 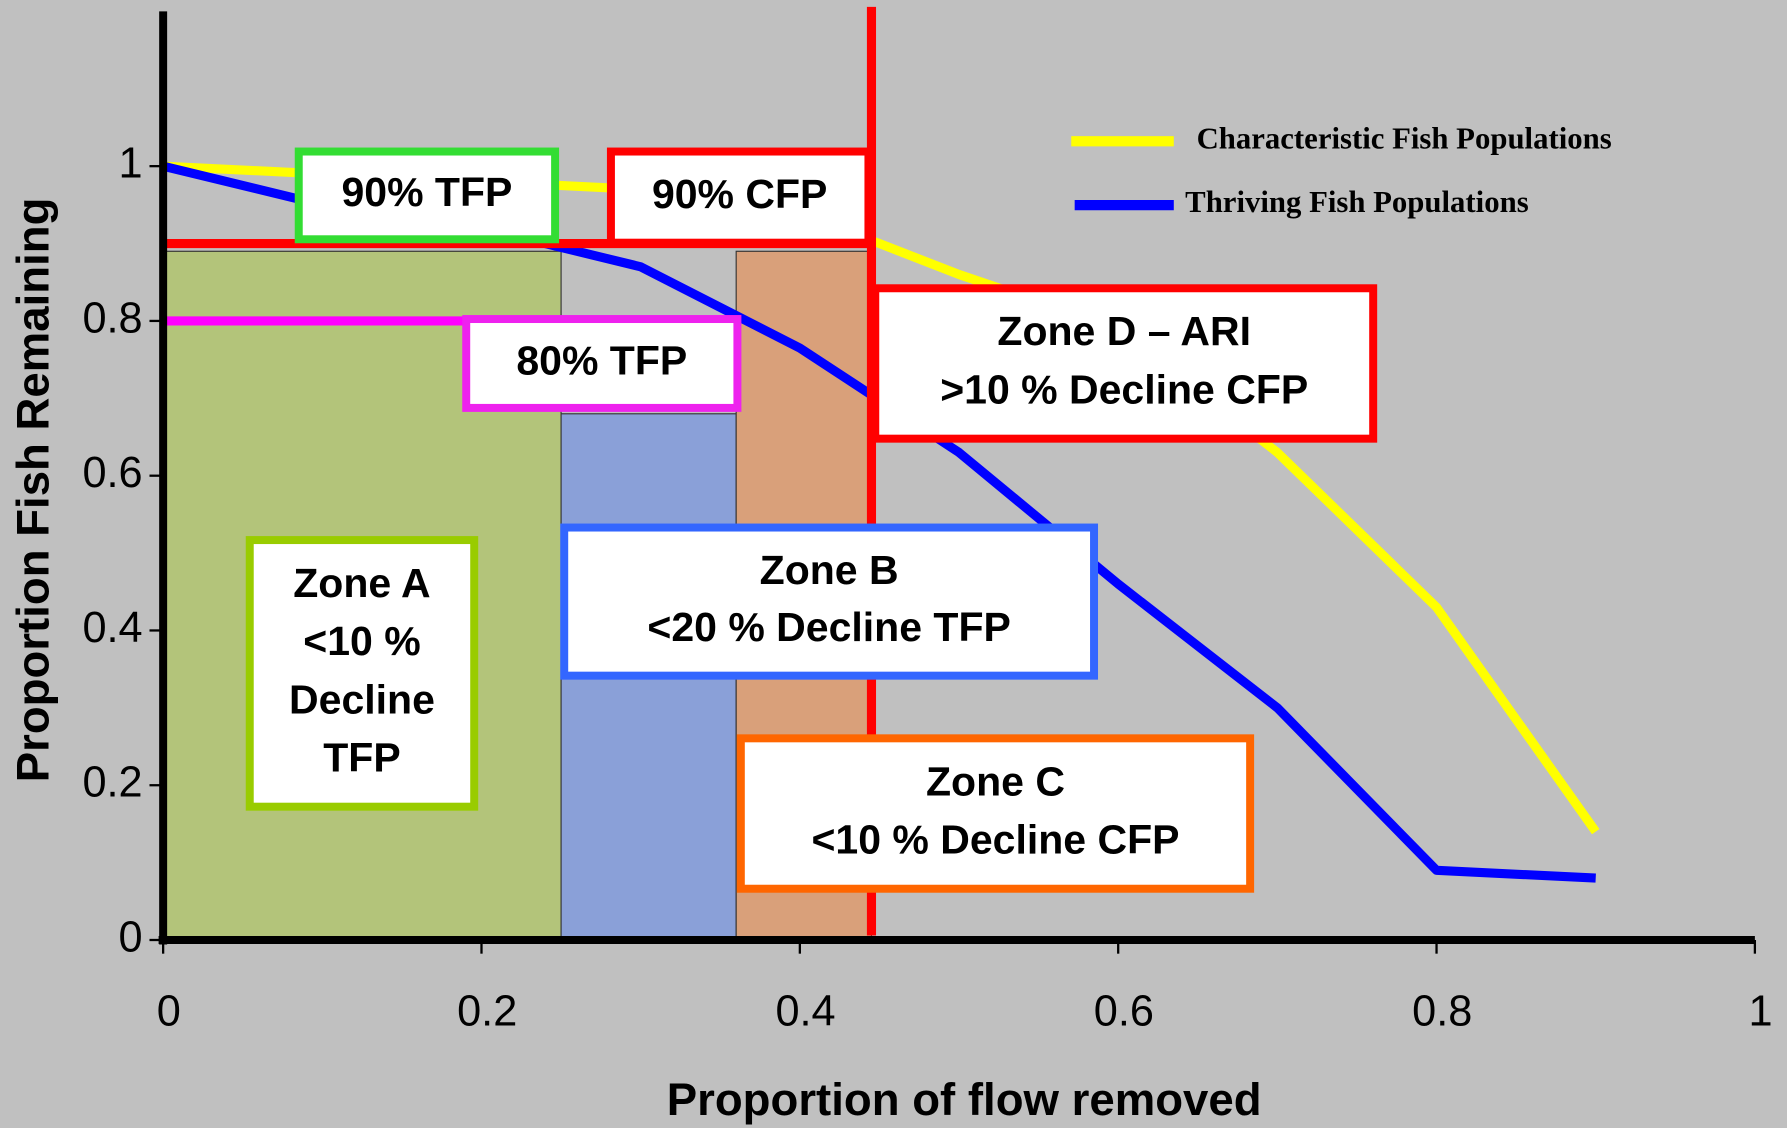 What do you see at coordinates (995, 839) in the screenshot?
I see `annotation-text: <10 % Decline CFP` at bounding box center [995, 839].